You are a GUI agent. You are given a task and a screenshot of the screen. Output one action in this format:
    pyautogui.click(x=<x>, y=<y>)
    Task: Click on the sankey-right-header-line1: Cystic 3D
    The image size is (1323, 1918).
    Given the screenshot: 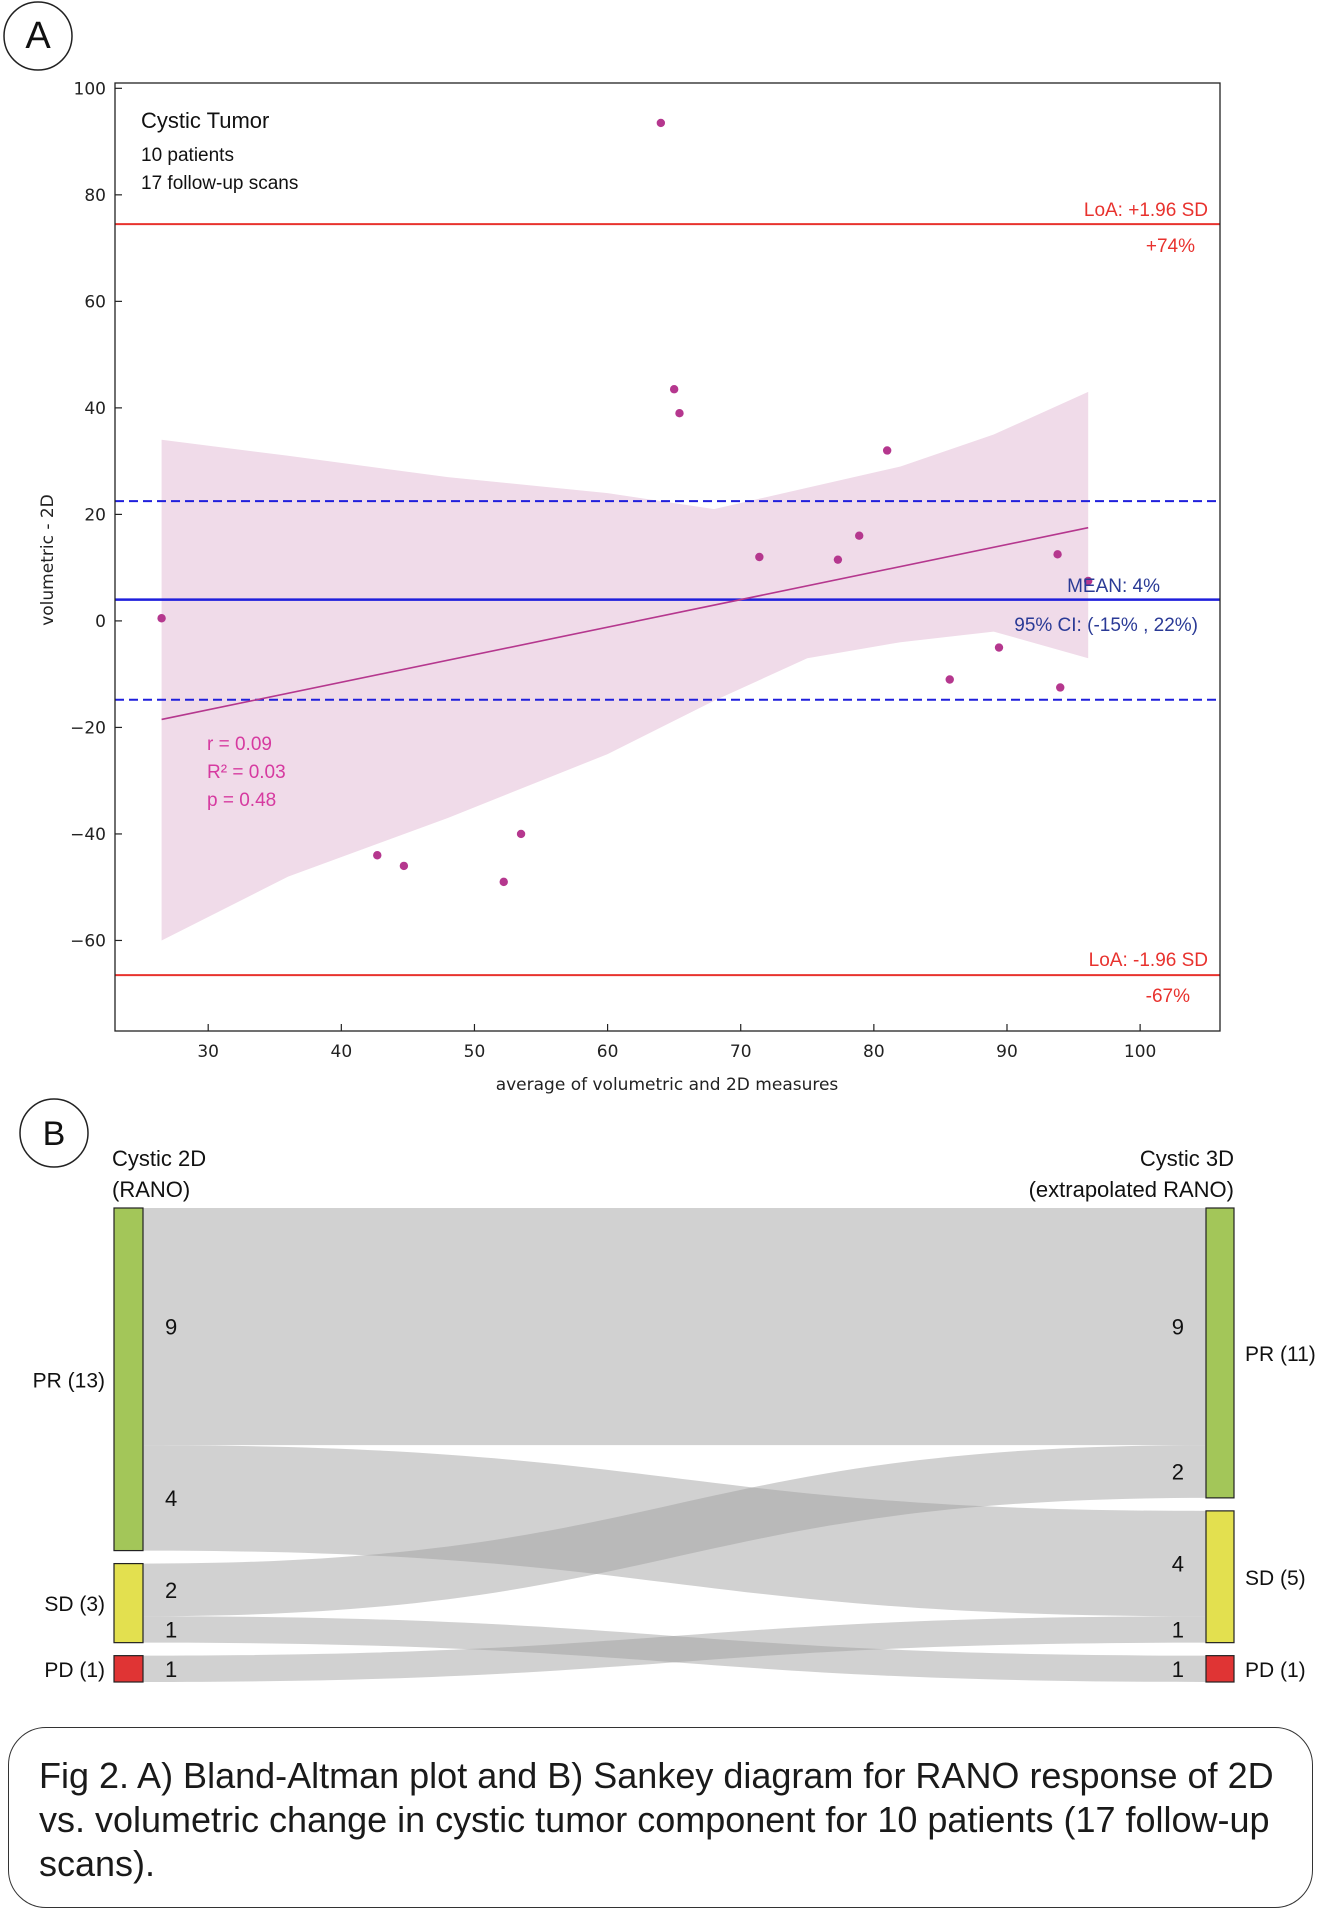 What is the action you would take?
    pyautogui.click(x=1187, y=1158)
    